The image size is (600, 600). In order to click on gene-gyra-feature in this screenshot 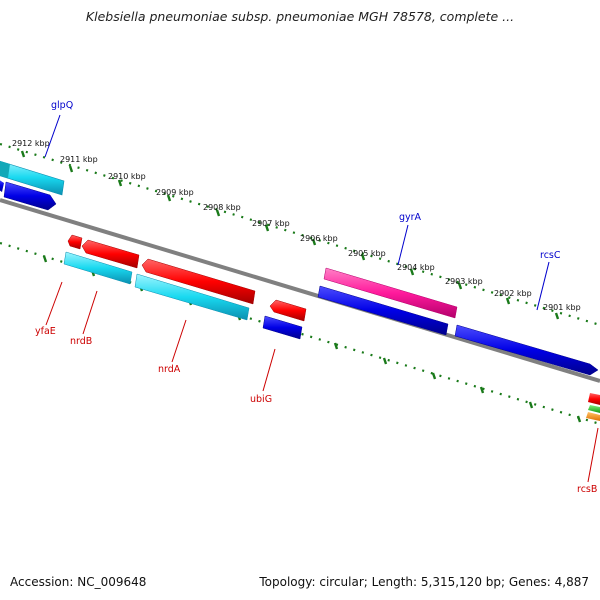, I will do `click(383, 310)`.